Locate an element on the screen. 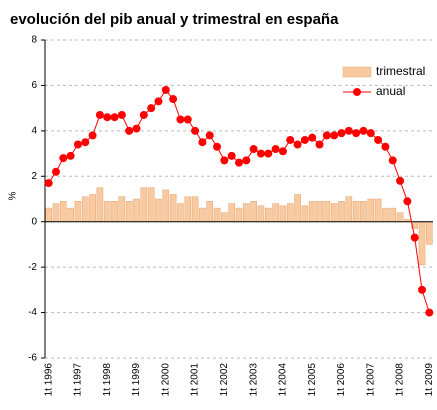 This screenshot has height=410, width=437. x-tick-label: 1t 2000 is located at coordinates (165, 380).